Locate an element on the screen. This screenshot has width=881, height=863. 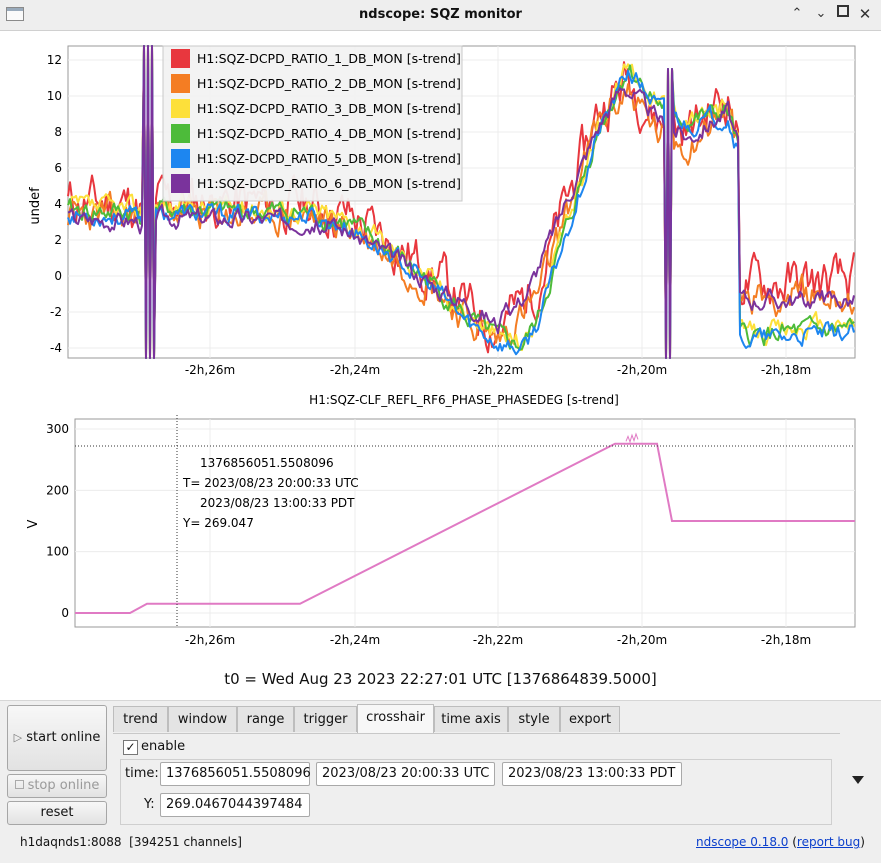
plot2-y-tick-label: 300 is located at coordinates (57, 429).